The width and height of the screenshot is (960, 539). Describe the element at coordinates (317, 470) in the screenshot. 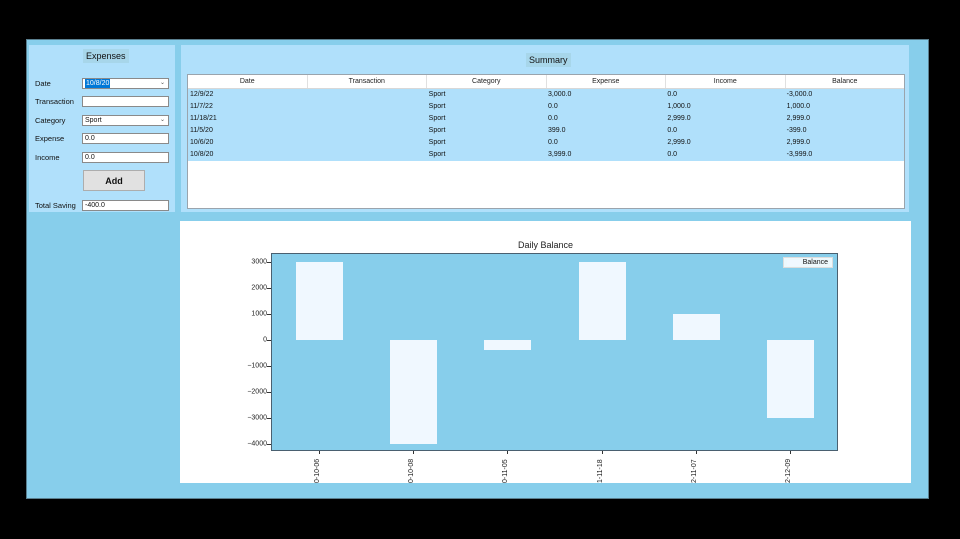

I see `x-tick-label: 0-10-06` at that location.